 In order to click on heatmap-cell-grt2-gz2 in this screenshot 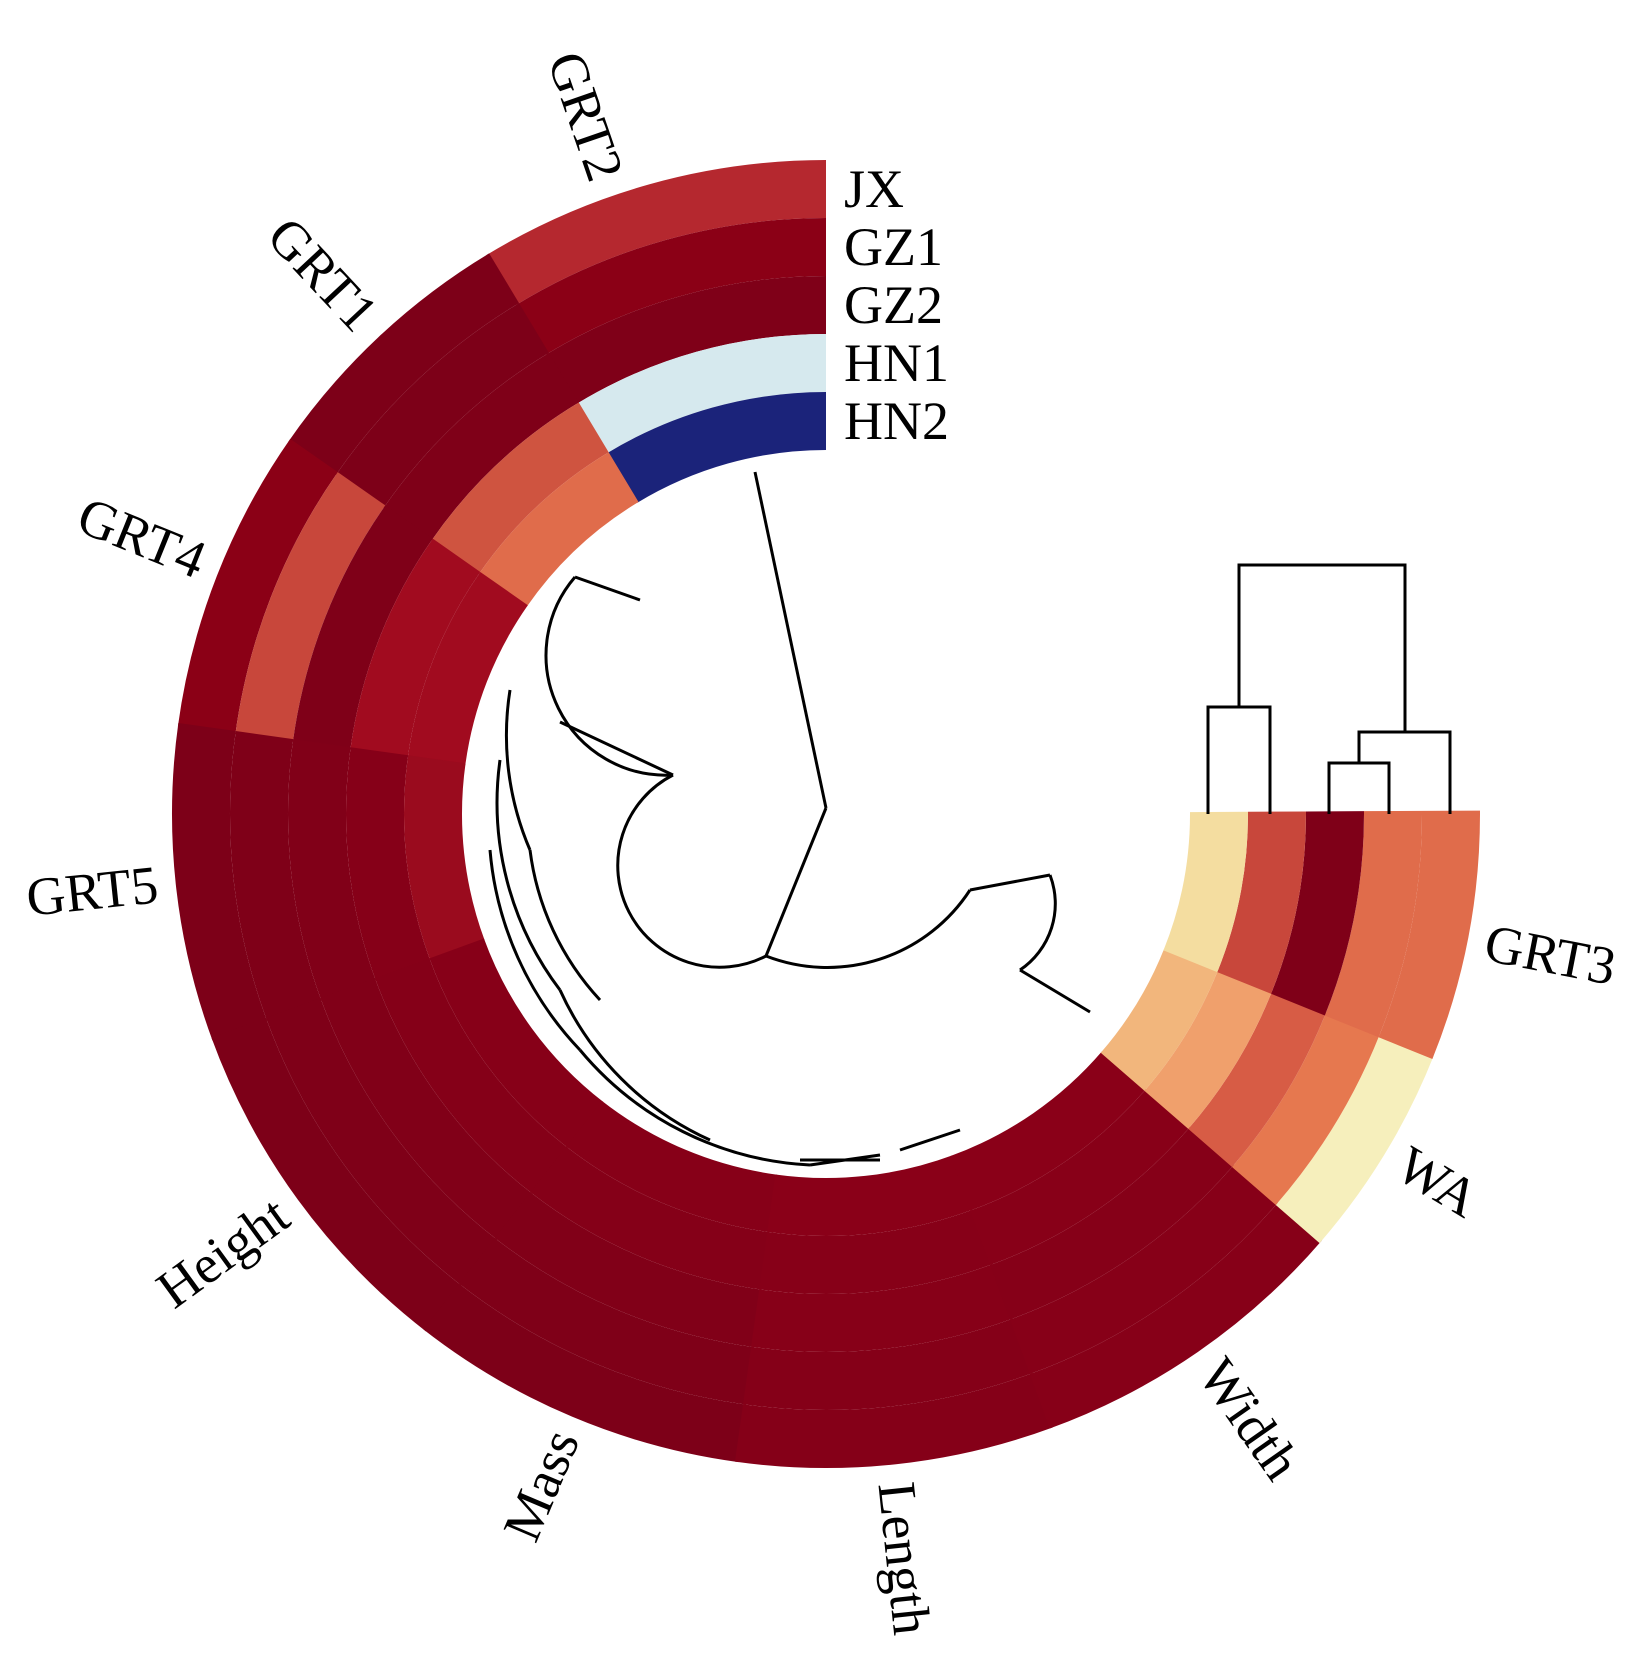, I will do `click(686, 340)`.